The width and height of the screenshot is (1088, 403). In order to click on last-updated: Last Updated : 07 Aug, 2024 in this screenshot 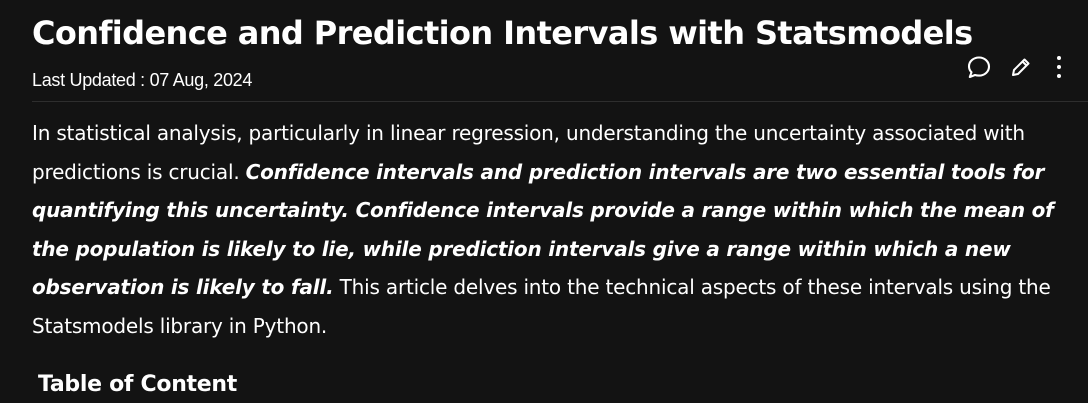, I will do `click(142, 80)`.